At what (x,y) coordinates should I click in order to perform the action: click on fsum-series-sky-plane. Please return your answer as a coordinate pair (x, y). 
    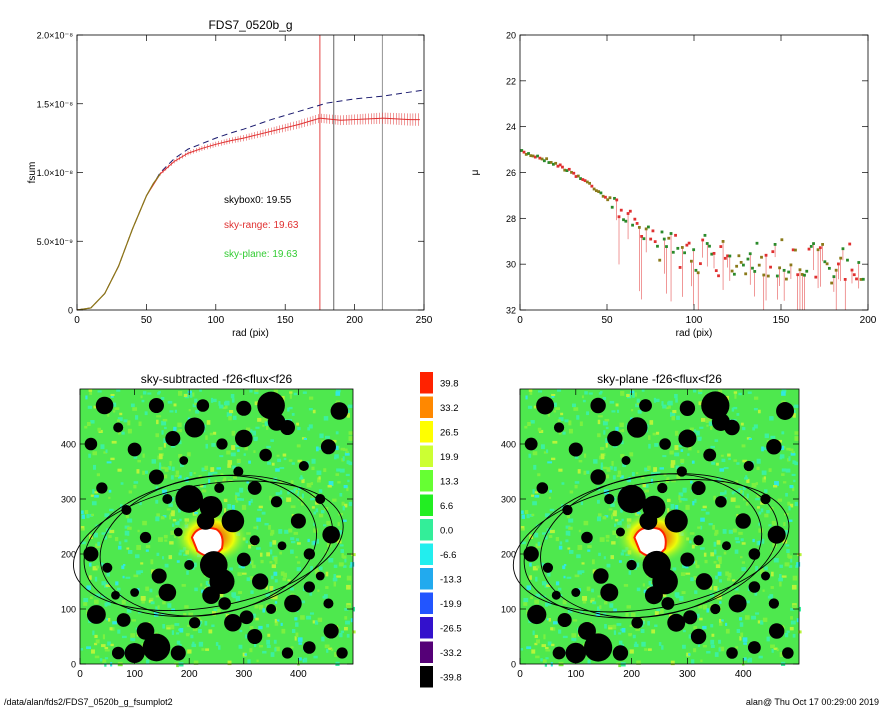
    Looking at the image, I should click on (118, 242).